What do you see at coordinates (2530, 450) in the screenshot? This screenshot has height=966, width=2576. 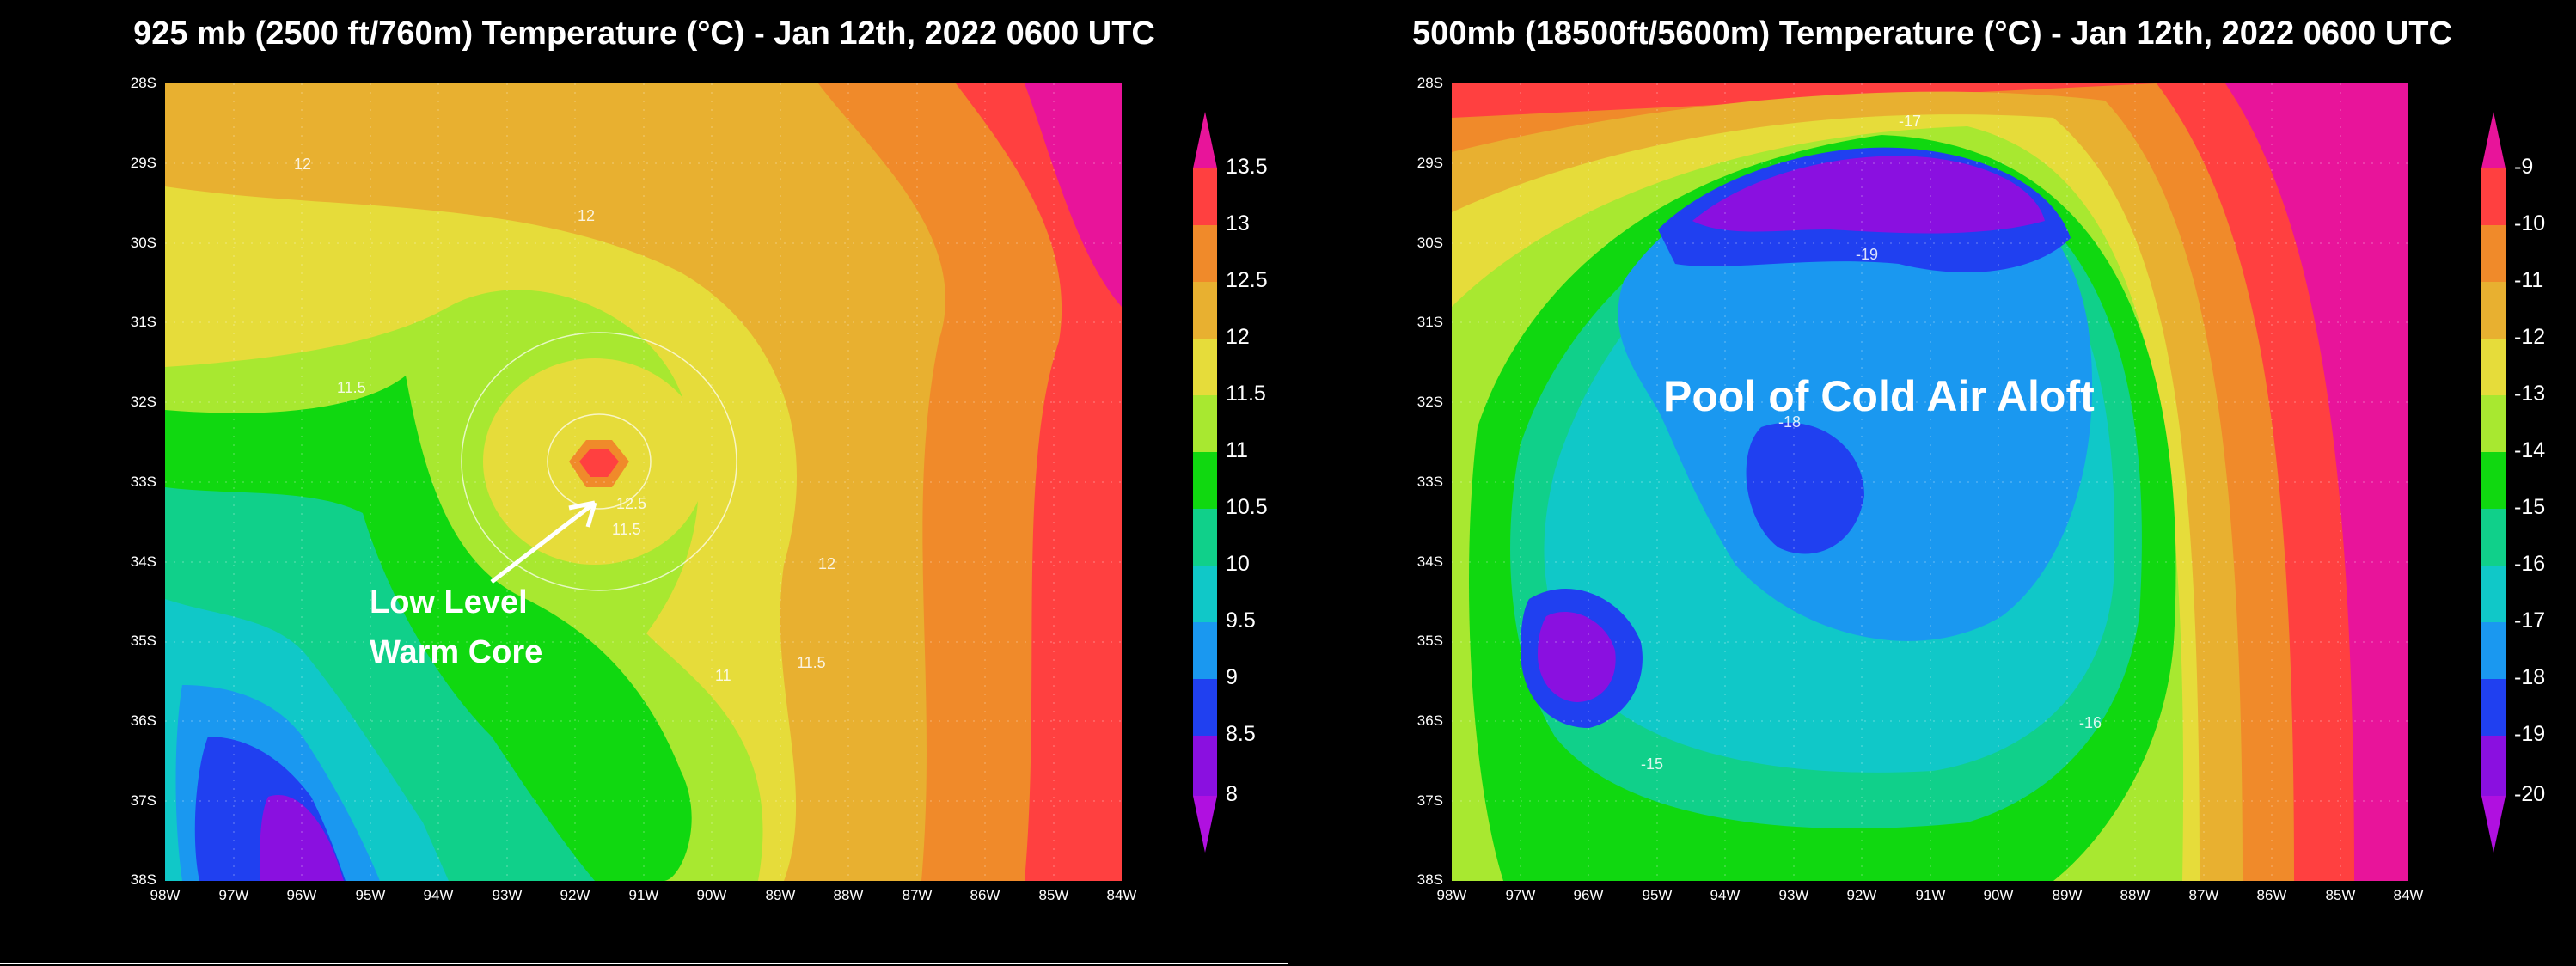 I see `colorbar-label: -14` at bounding box center [2530, 450].